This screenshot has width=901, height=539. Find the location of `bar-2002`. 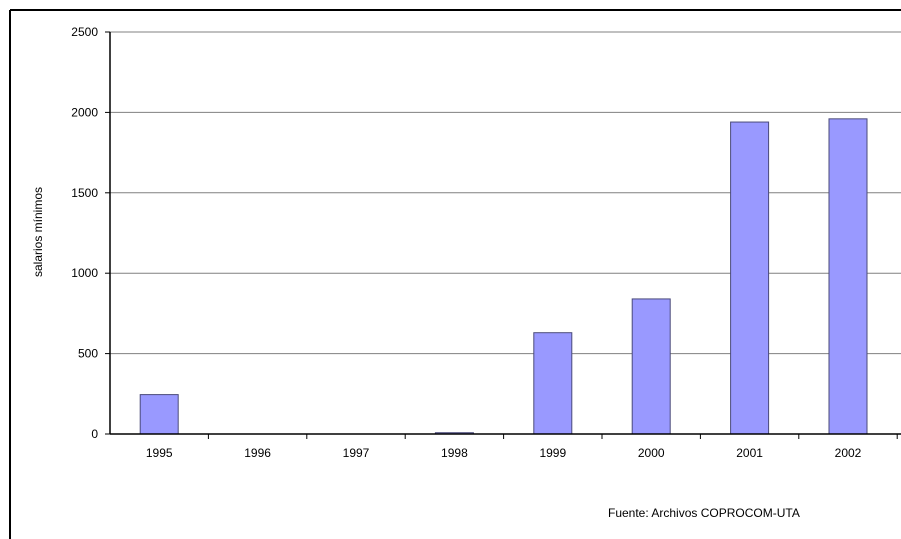

bar-2002 is located at coordinates (848, 276).